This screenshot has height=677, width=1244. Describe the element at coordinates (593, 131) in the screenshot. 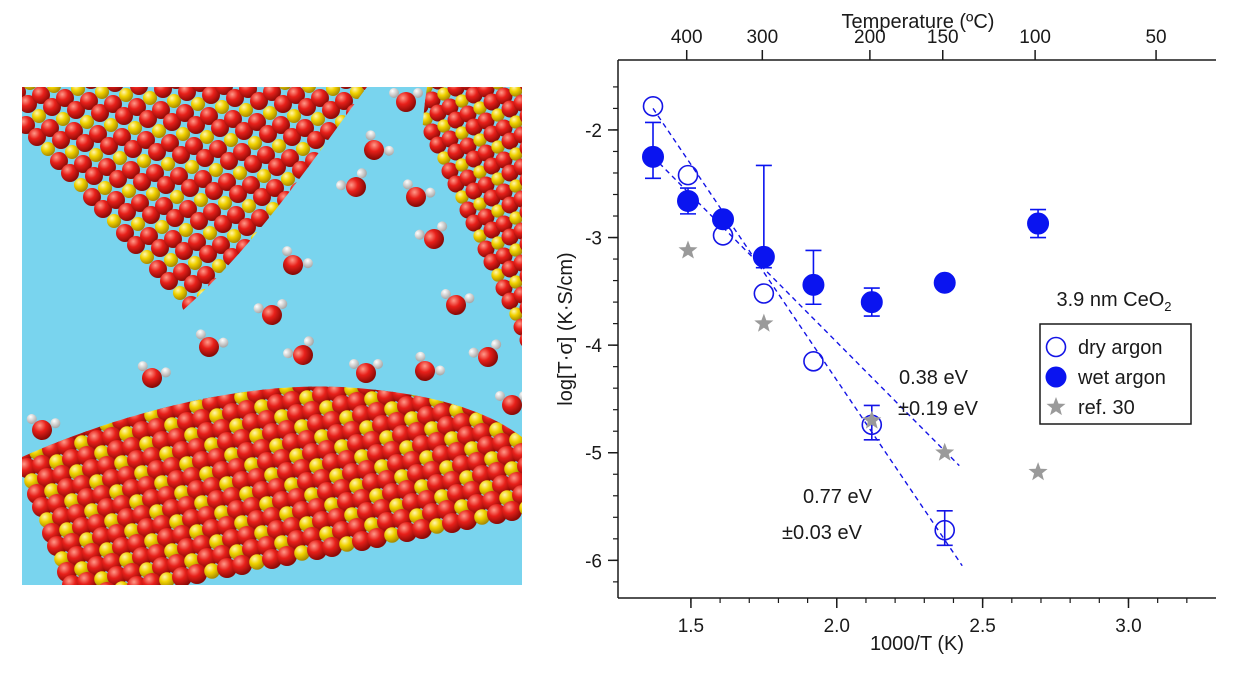

I see `y-tick-label: -2` at that location.